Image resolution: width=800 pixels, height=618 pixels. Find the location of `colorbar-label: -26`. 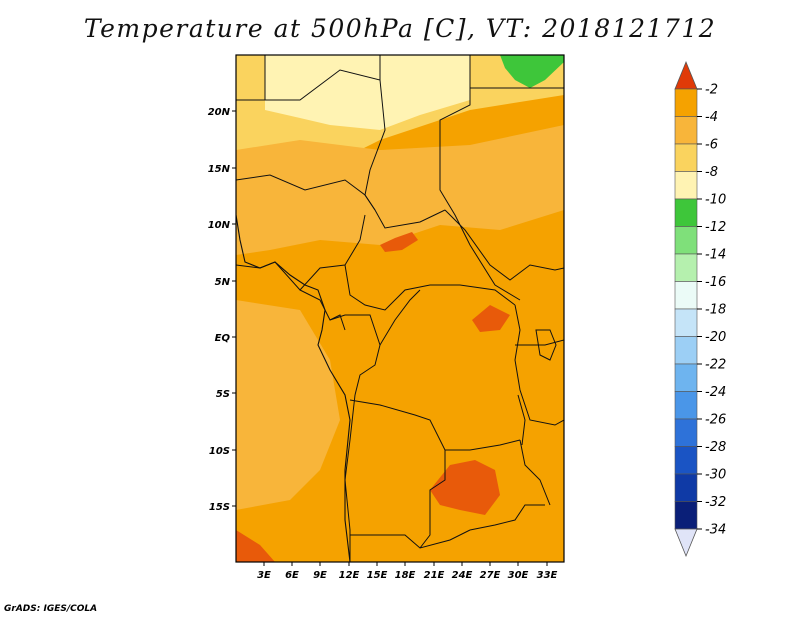

colorbar-label: -26 is located at coordinates (715, 420).